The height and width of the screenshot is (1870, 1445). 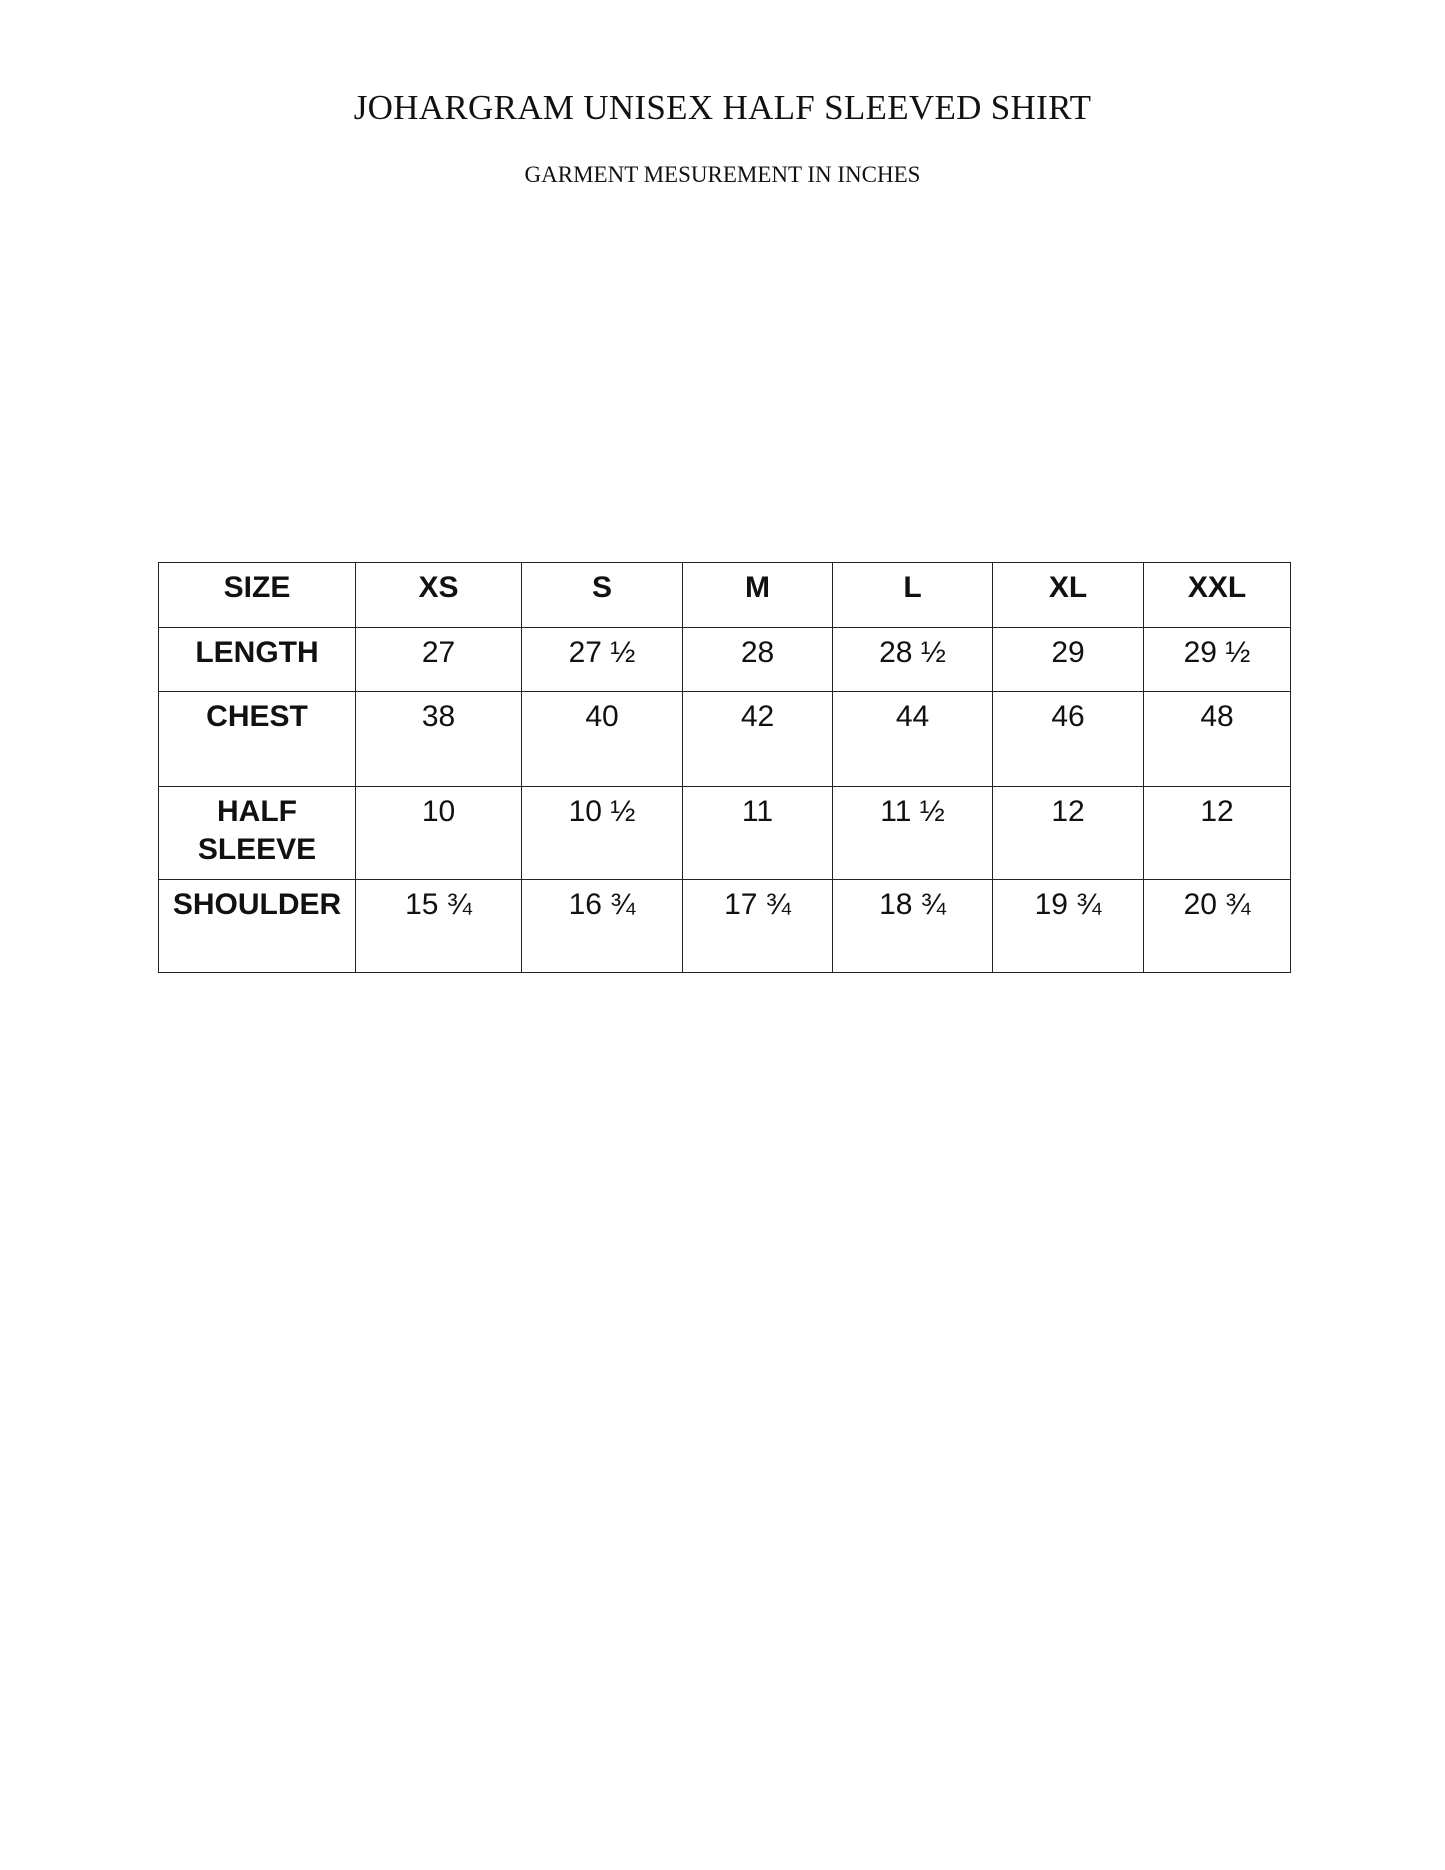 I want to click on table-cell: 10, so click(x=438, y=833).